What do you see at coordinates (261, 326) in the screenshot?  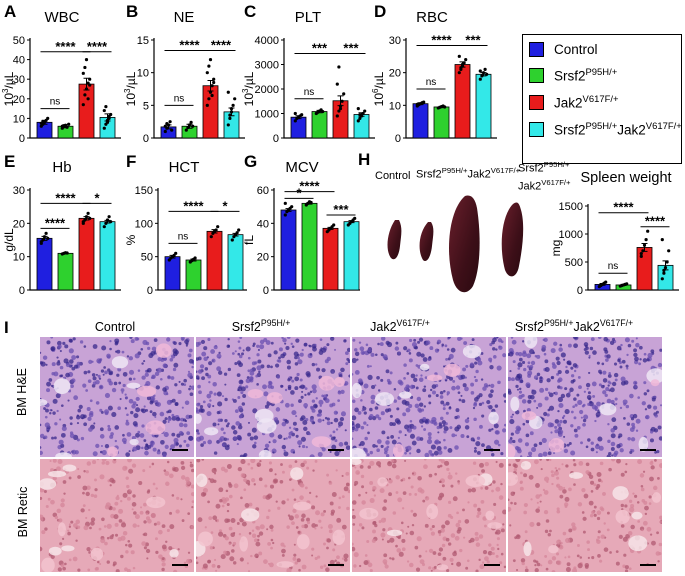 I see `column-label-srsf2: Srsf2P95H/+` at bounding box center [261, 326].